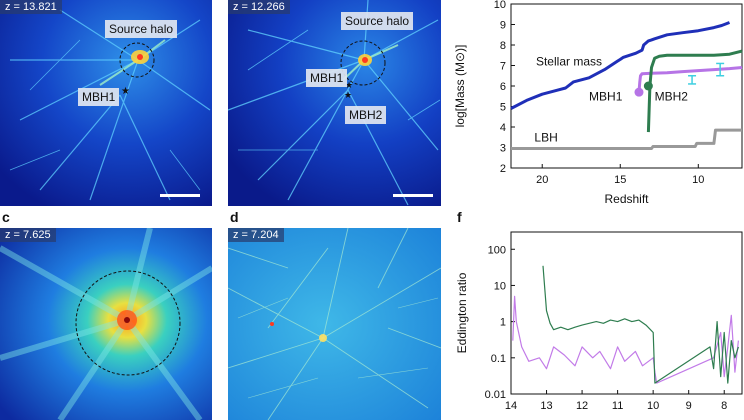  I want to click on legend-mbh2: MBH2, so click(672, 96).